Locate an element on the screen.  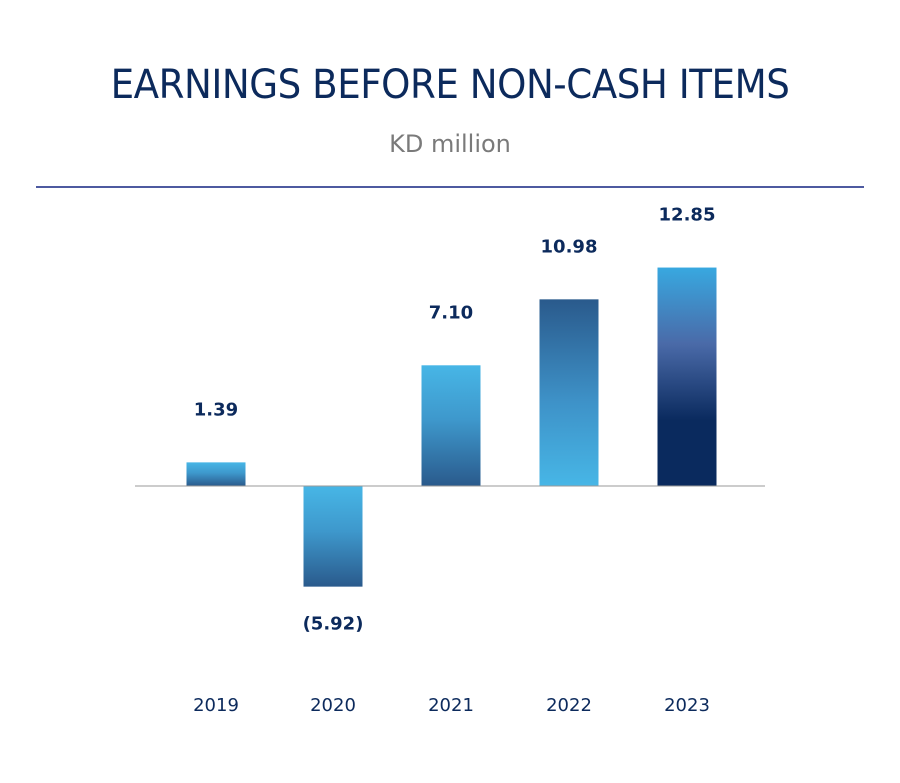
value-label-2022: 10.98 is located at coordinates (569, 246).